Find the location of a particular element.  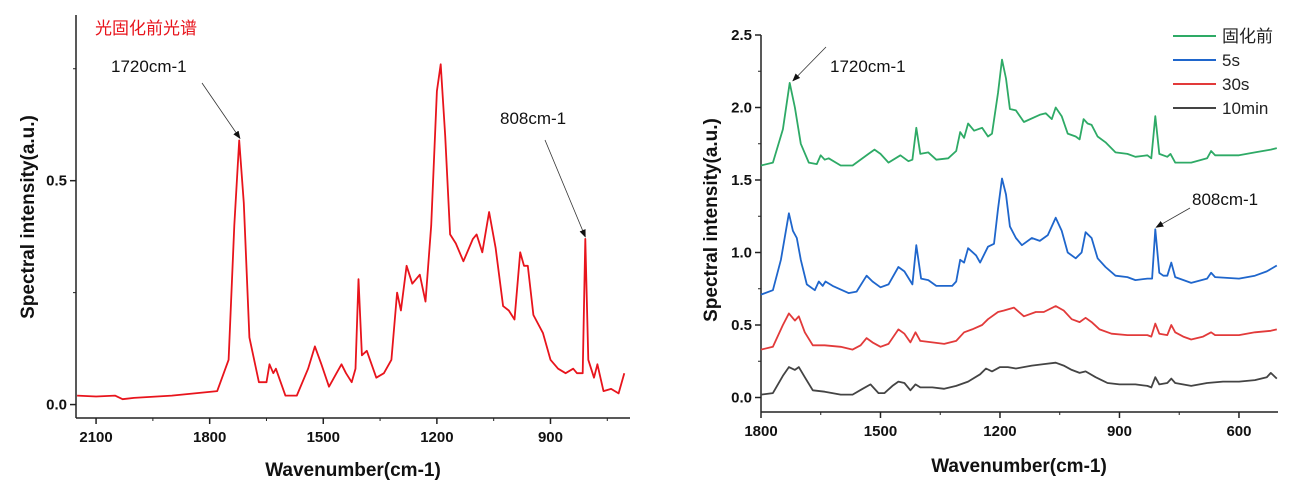

legend-label: 30s is located at coordinates (1235, 84).